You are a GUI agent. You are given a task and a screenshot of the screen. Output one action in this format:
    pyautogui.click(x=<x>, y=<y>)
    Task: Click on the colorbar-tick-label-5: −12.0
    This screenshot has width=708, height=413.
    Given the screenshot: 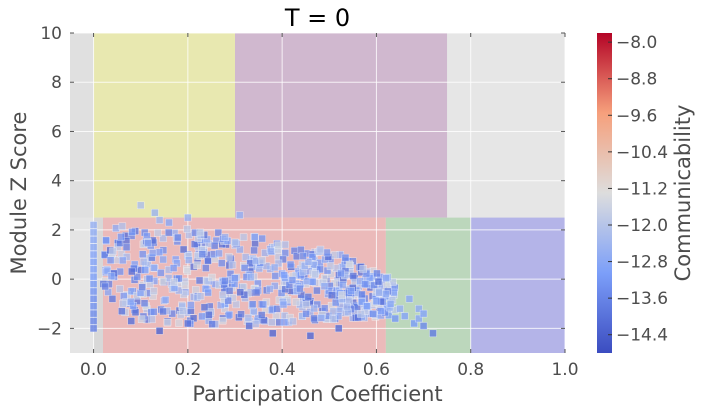 What is the action you would take?
    pyautogui.click(x=642, y=226)
    